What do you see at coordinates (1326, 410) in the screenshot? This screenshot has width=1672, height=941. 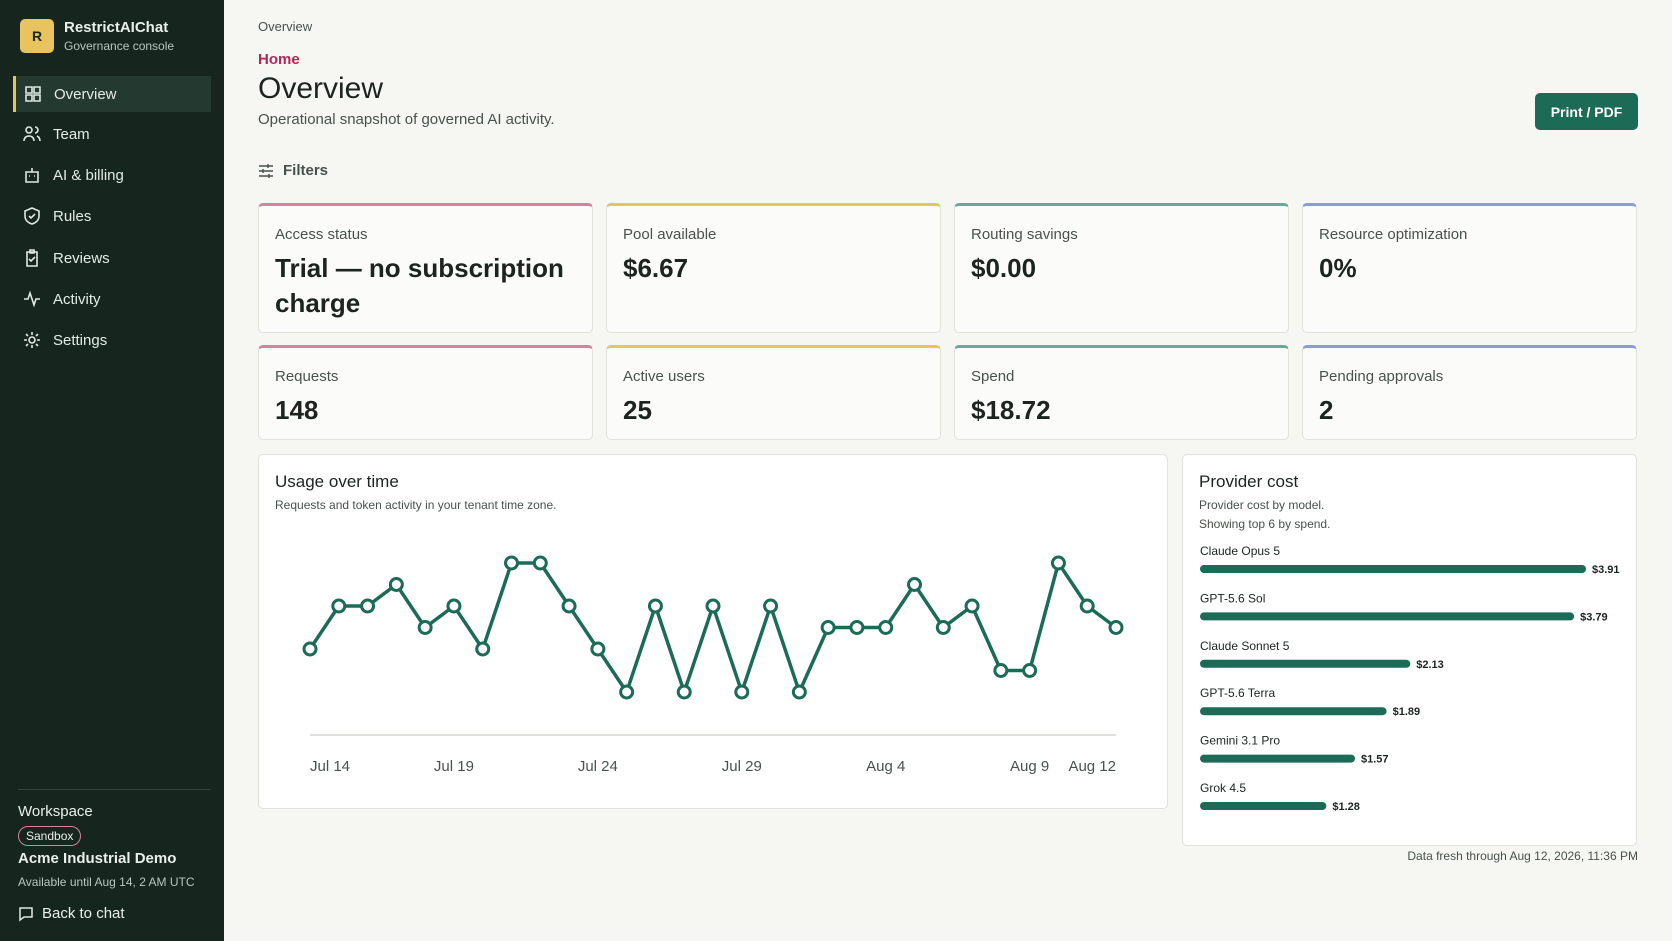 I see `stat-value: 2` at bounding box center [1326, 410].